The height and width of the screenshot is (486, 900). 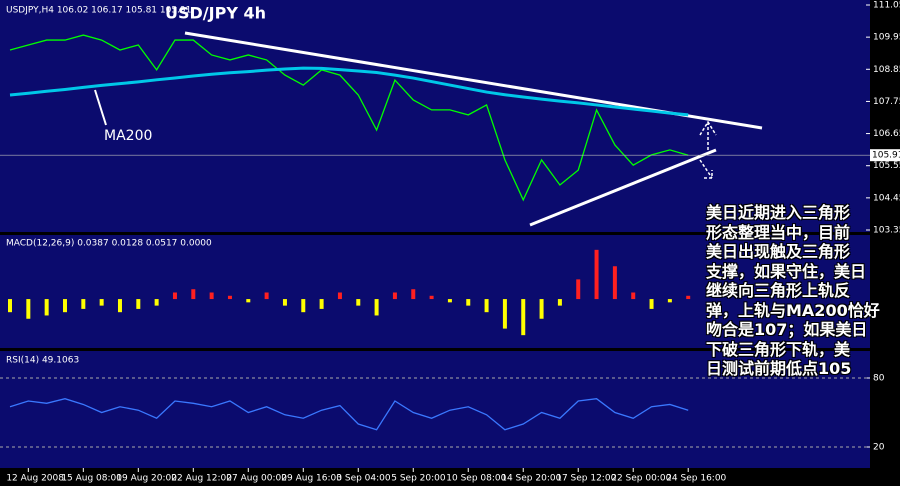 What do you see at coordinates (786, 271) in the screenshot?
I see `annotation-line: 支撑，如果守住，美日` at bounding box center [786, 271].